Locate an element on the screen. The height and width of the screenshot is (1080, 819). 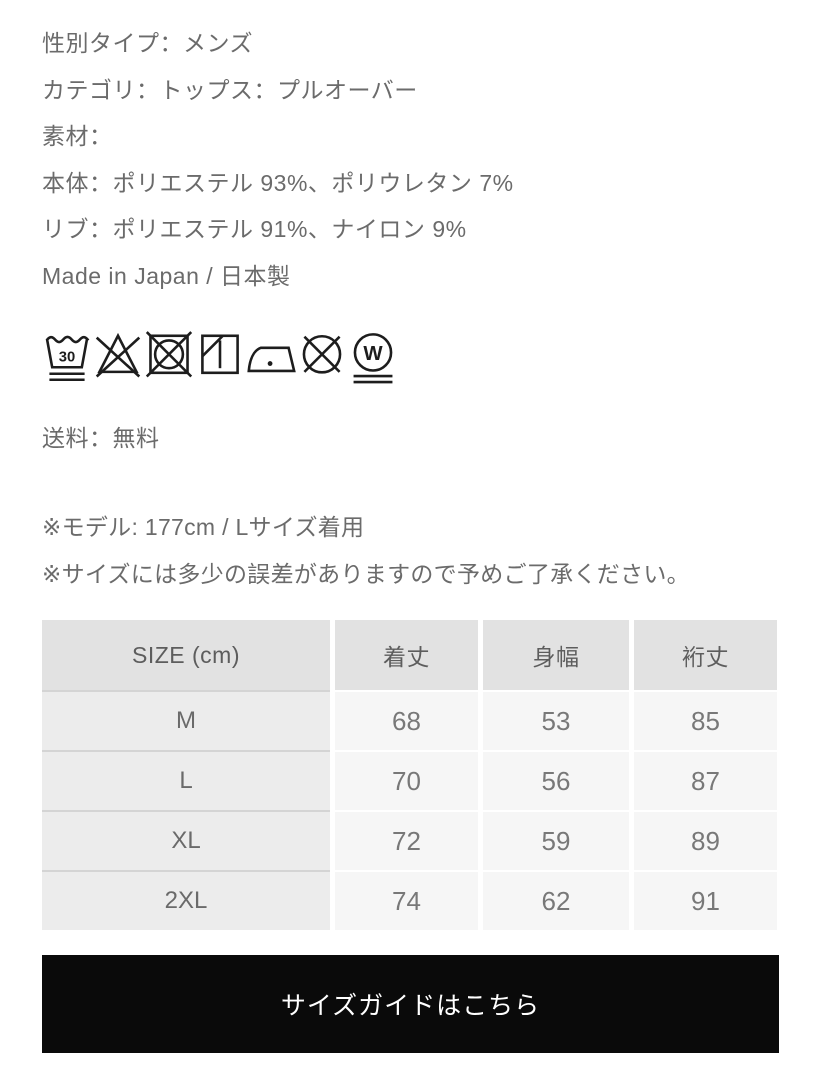
size-guide-button-label: サイズガイドはこちら is located at coordinates (410, 1006).